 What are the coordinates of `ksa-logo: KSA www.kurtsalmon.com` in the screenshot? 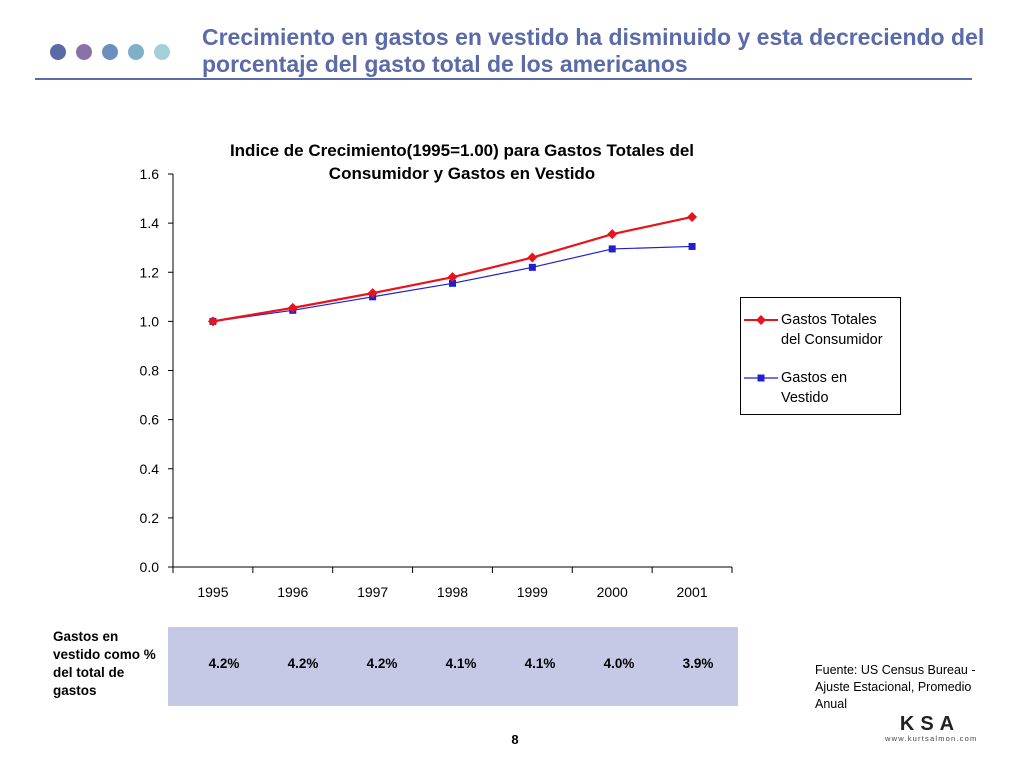 It's located at (931, 728).